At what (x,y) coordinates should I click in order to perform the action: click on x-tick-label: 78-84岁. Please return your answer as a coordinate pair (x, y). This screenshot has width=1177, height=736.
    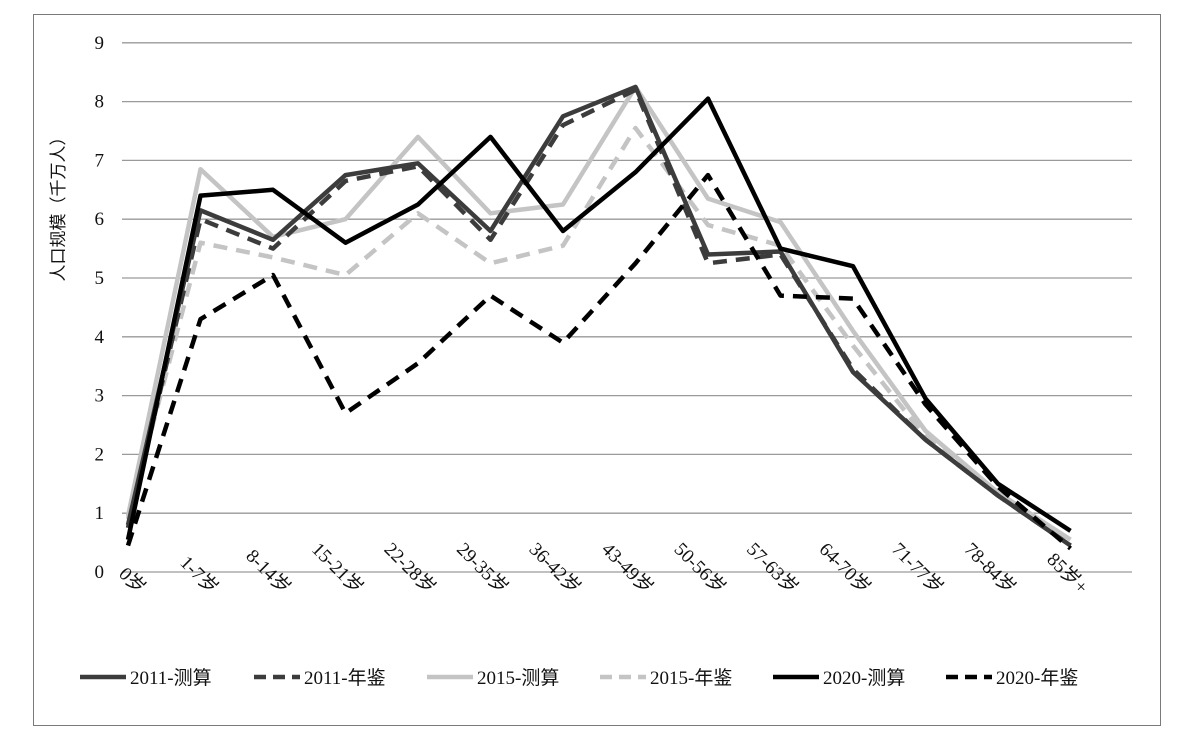
    Looking at the image, I should click on (990, 568).